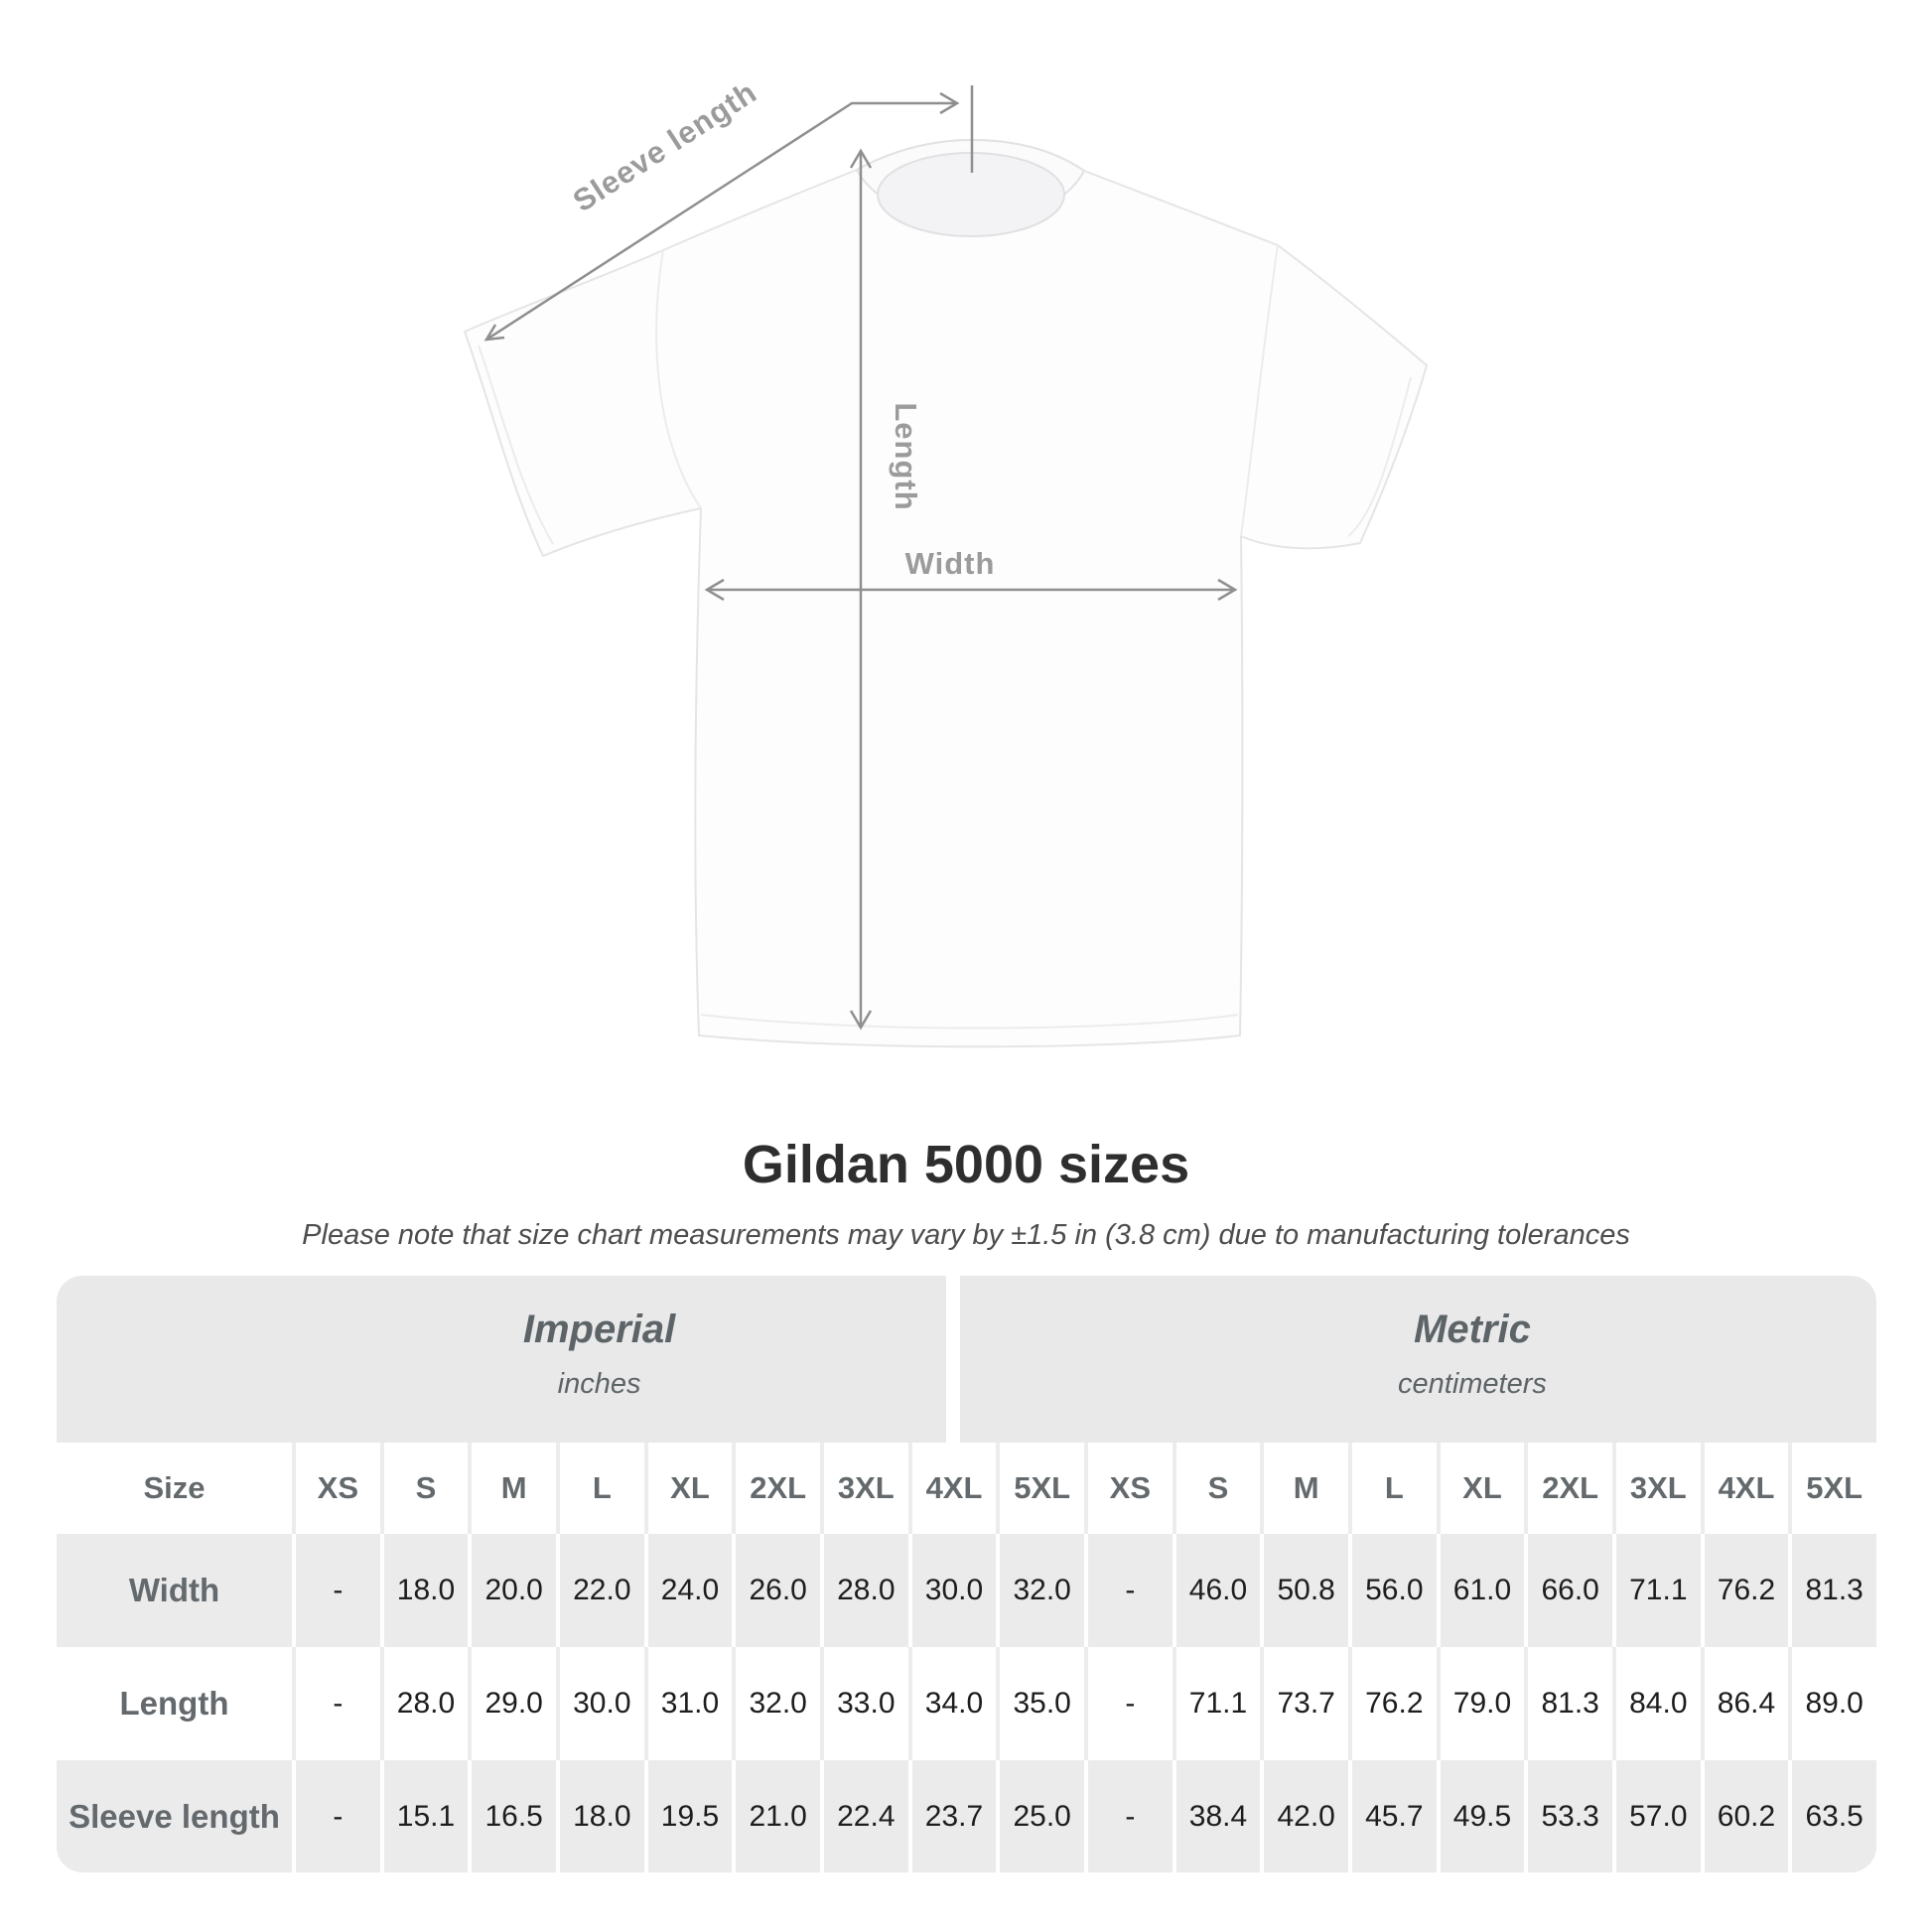 This screenshot has width=1932, height=1932. I want to click on unit-group-header-row: Imperial inches Metric centimeters, so click(967, 1359).